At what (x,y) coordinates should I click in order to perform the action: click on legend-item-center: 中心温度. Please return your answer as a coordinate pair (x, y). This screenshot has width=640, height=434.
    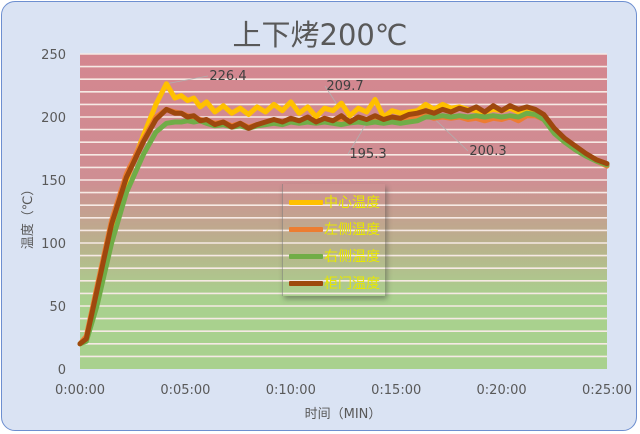
    Looking at the image, I should click on (334, 202).